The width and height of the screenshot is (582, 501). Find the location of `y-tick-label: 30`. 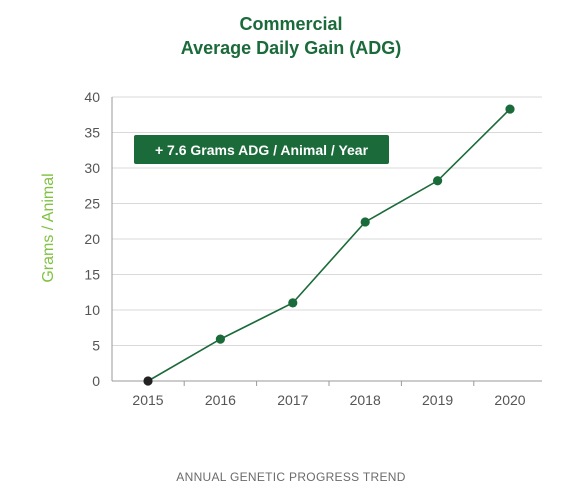

y-tick-label: 30 is located at coordinates (92, 168).